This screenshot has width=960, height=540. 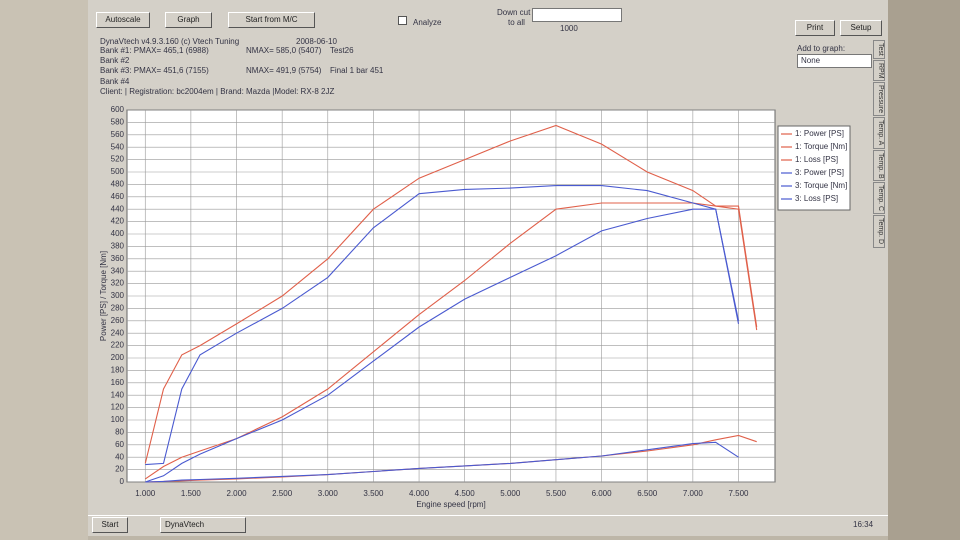 What do you see at coordinates (122, 481) in the screenshot?
I see `y-tick-label: 0` at bounding box center [122, 481].